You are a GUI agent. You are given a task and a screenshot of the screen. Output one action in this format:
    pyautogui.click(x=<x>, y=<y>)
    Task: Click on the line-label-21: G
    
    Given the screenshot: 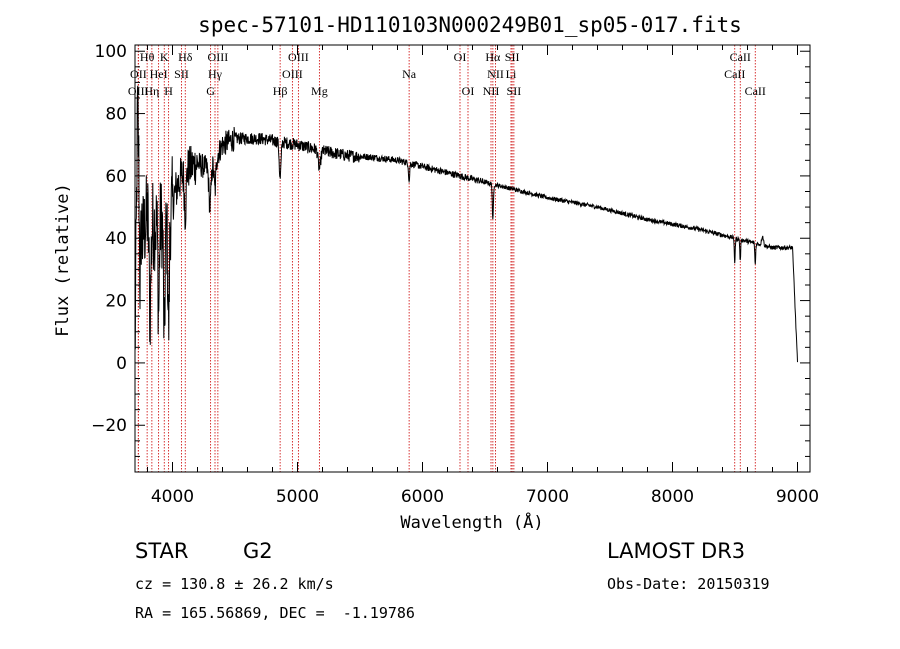 What is the action you would take?
    pyautogui.click(x=210, y=91)
    